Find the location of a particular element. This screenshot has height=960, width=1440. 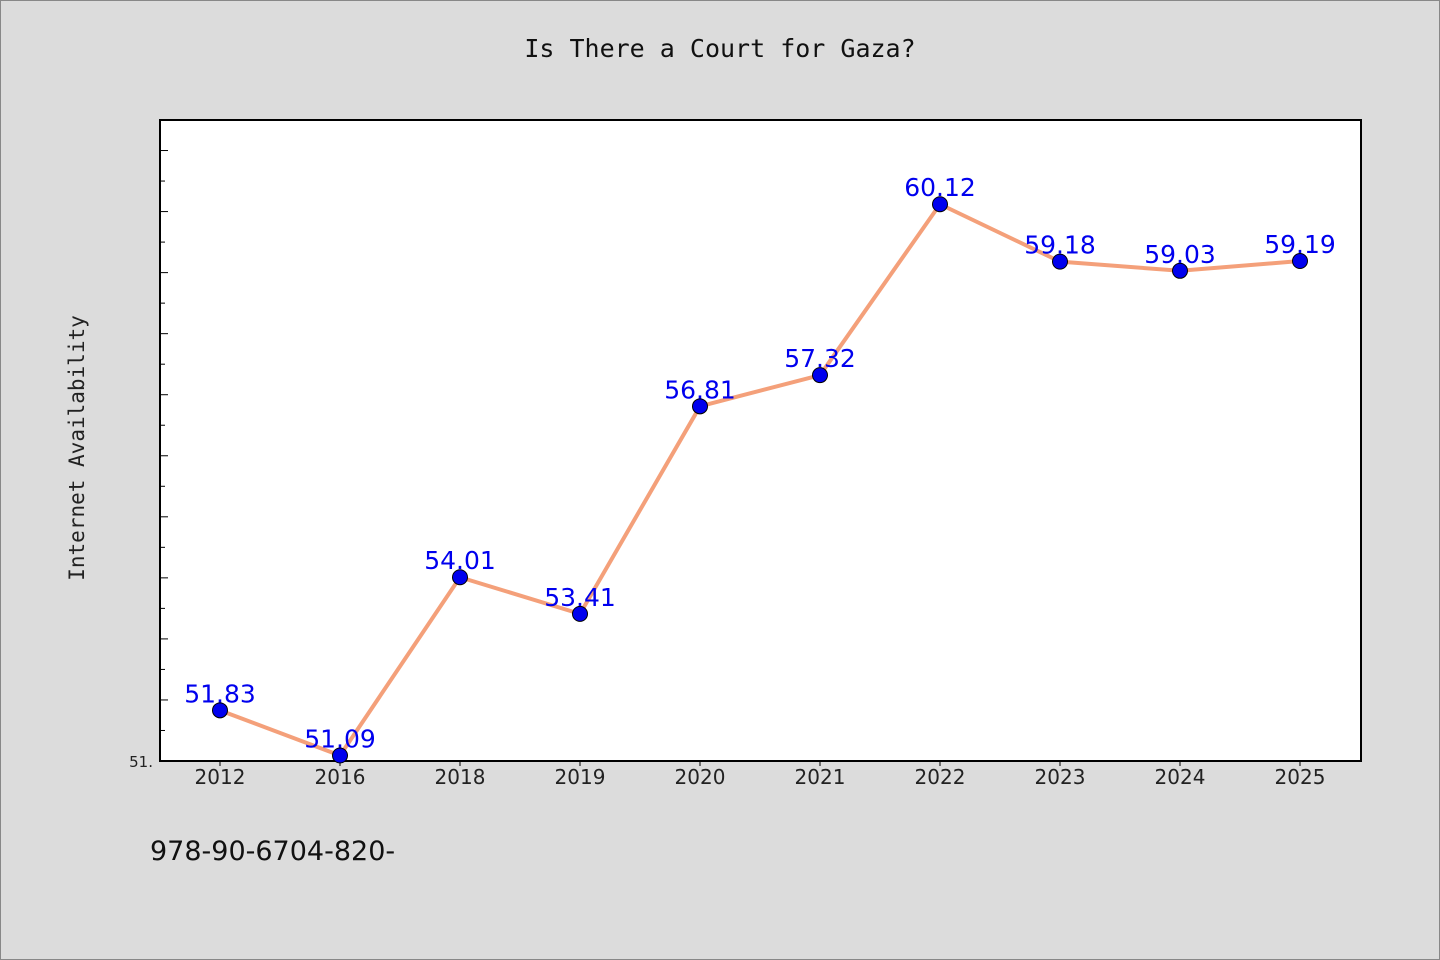

data-label: 51.09 is located at coordinates (340, 739).